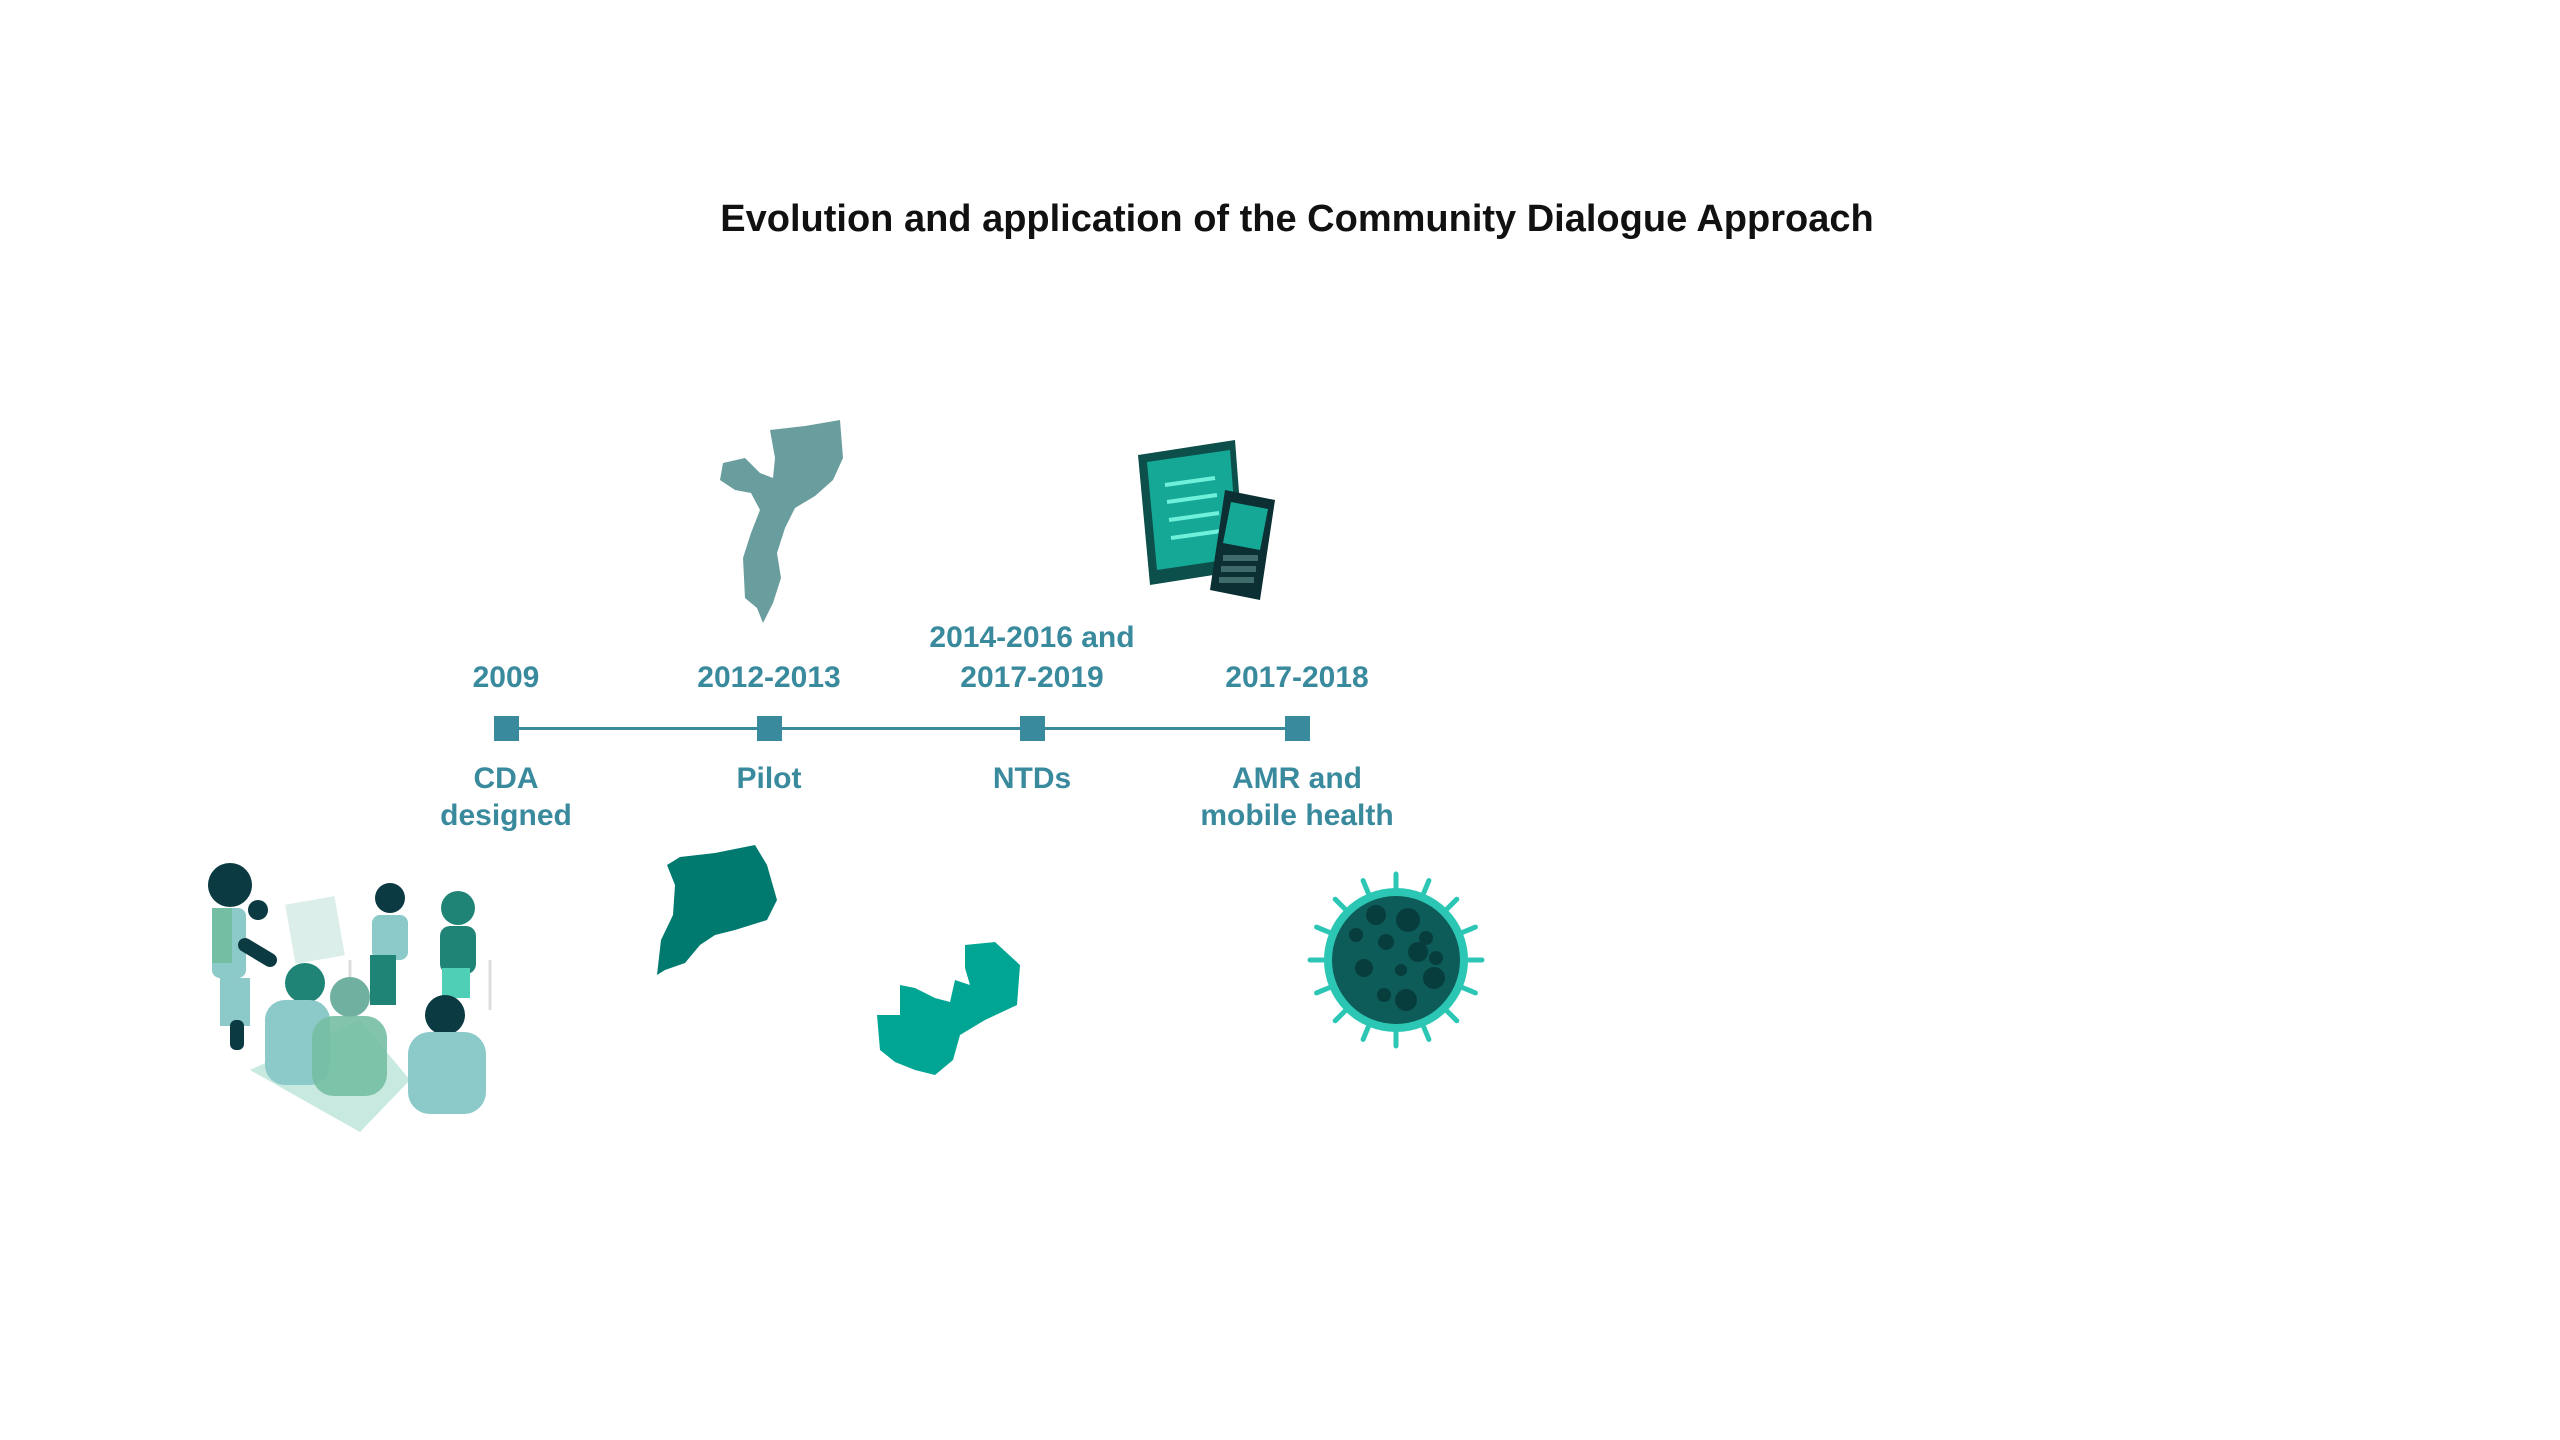  What do you see at coordinates (1297, 728) in the screenshot?
I see `timeline-marker-amr` at bounding box center [1297, 728].